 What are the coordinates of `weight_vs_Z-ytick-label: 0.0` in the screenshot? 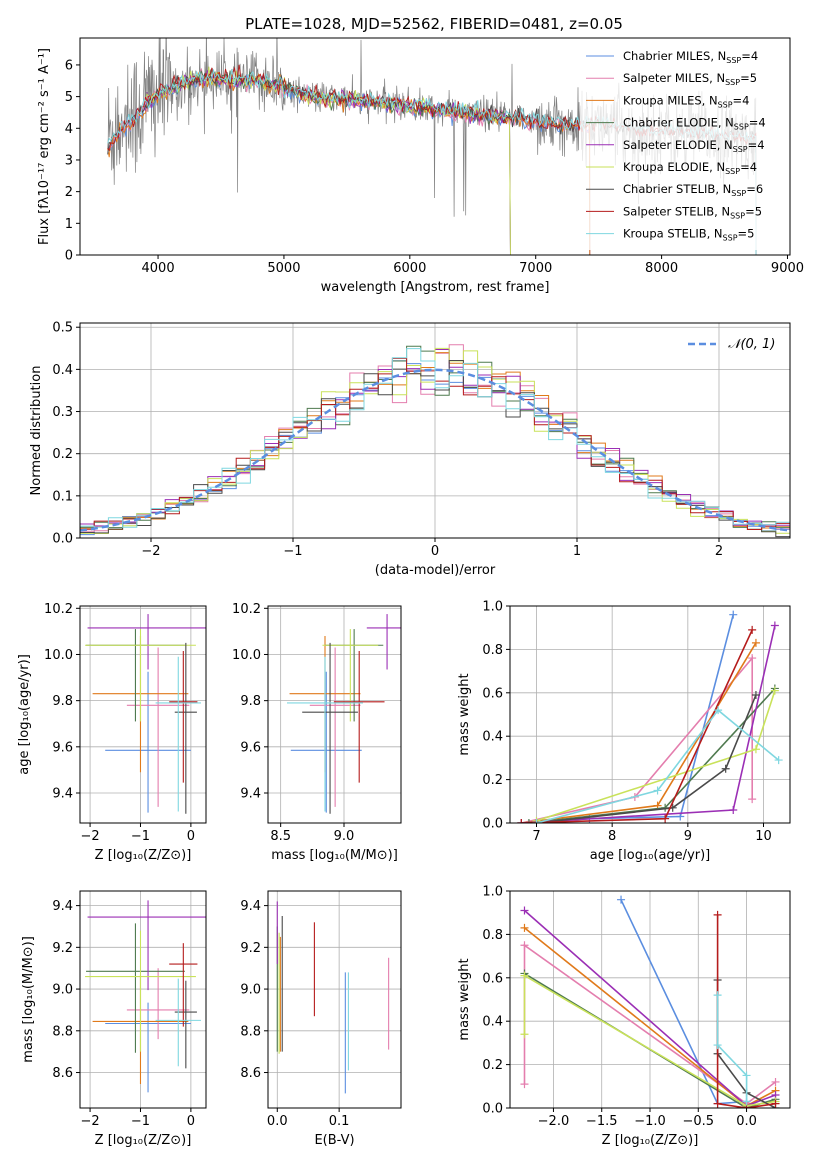 It's located at (492, 1109).